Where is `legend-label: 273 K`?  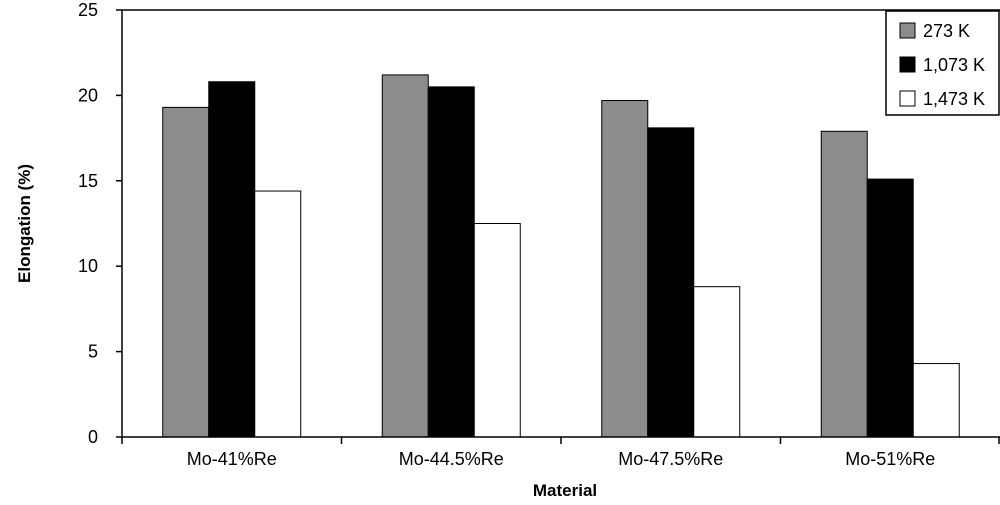 legend-label: 273 K is located at coordinates (946, 31).